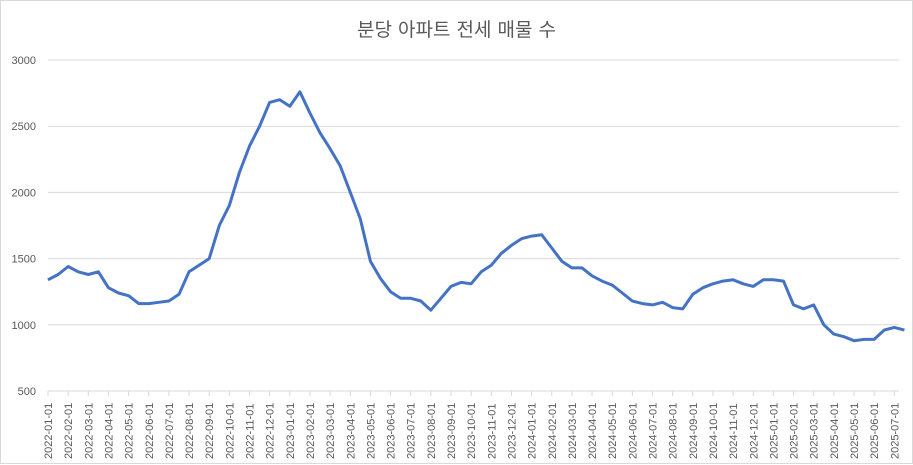 The width and height of the screenshot is (913, 465). I want to click on x-tick-label: 2022-02-01, so click(69, 431).